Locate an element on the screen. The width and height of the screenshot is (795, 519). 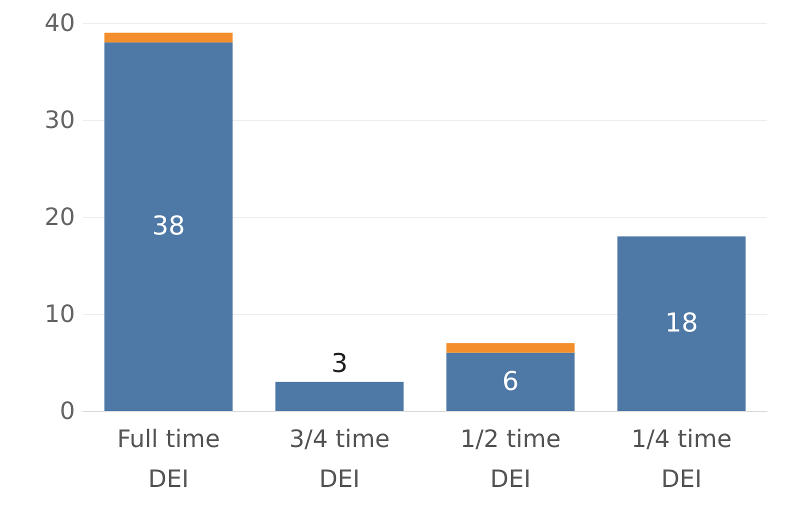
x-tick-label: Full time DEI is located at coordinates (168, 459).